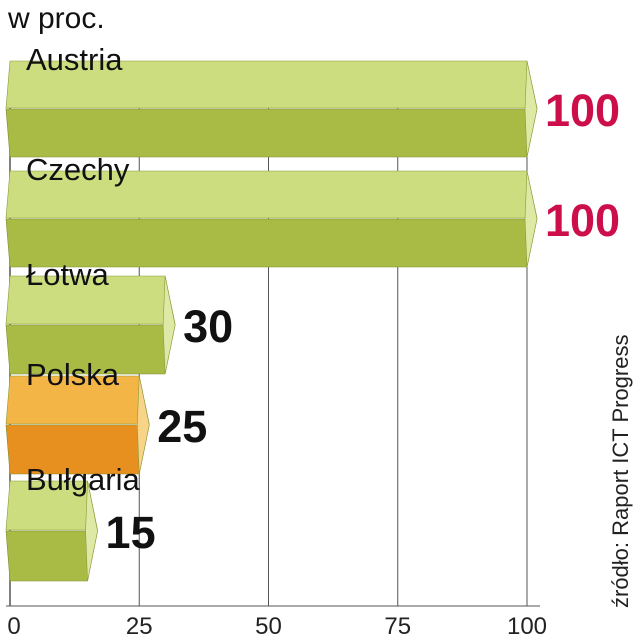 The image size is (639, 640). I want to click on category-label: Łotwa, so click(67, 274).